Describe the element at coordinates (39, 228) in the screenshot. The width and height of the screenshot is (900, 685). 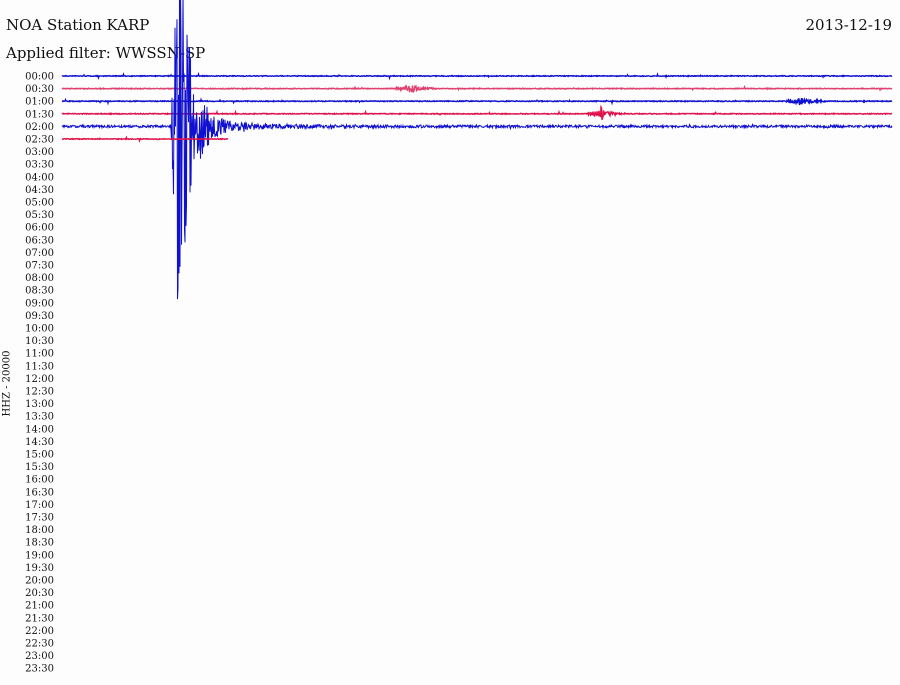
I see `row-label: 06:00` at that location.